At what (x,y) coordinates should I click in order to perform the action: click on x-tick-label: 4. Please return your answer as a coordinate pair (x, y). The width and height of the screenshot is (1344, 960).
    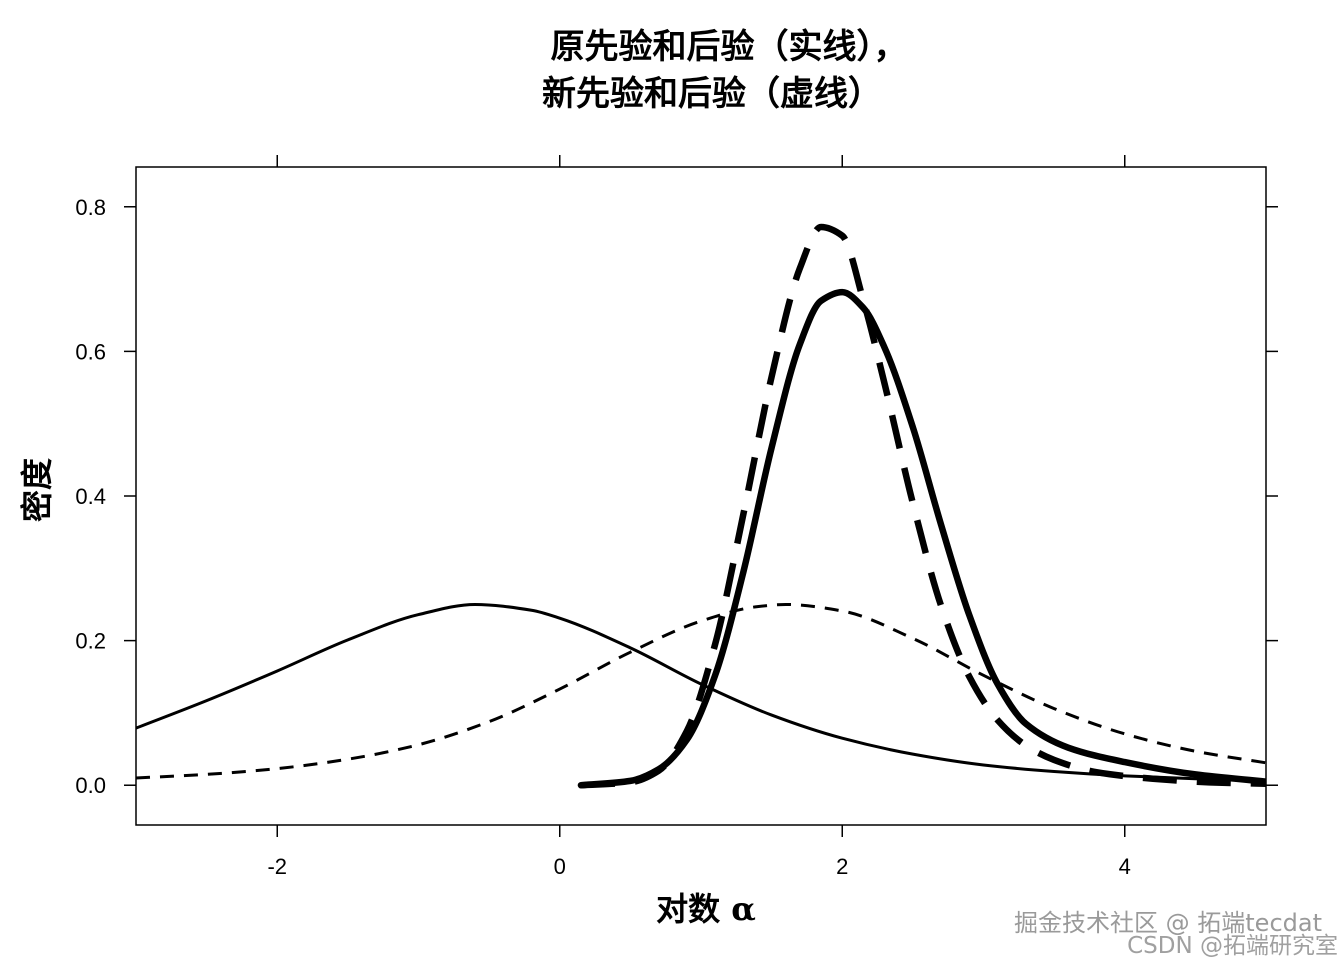
    Looking at the image, I should click on (1125, 866).